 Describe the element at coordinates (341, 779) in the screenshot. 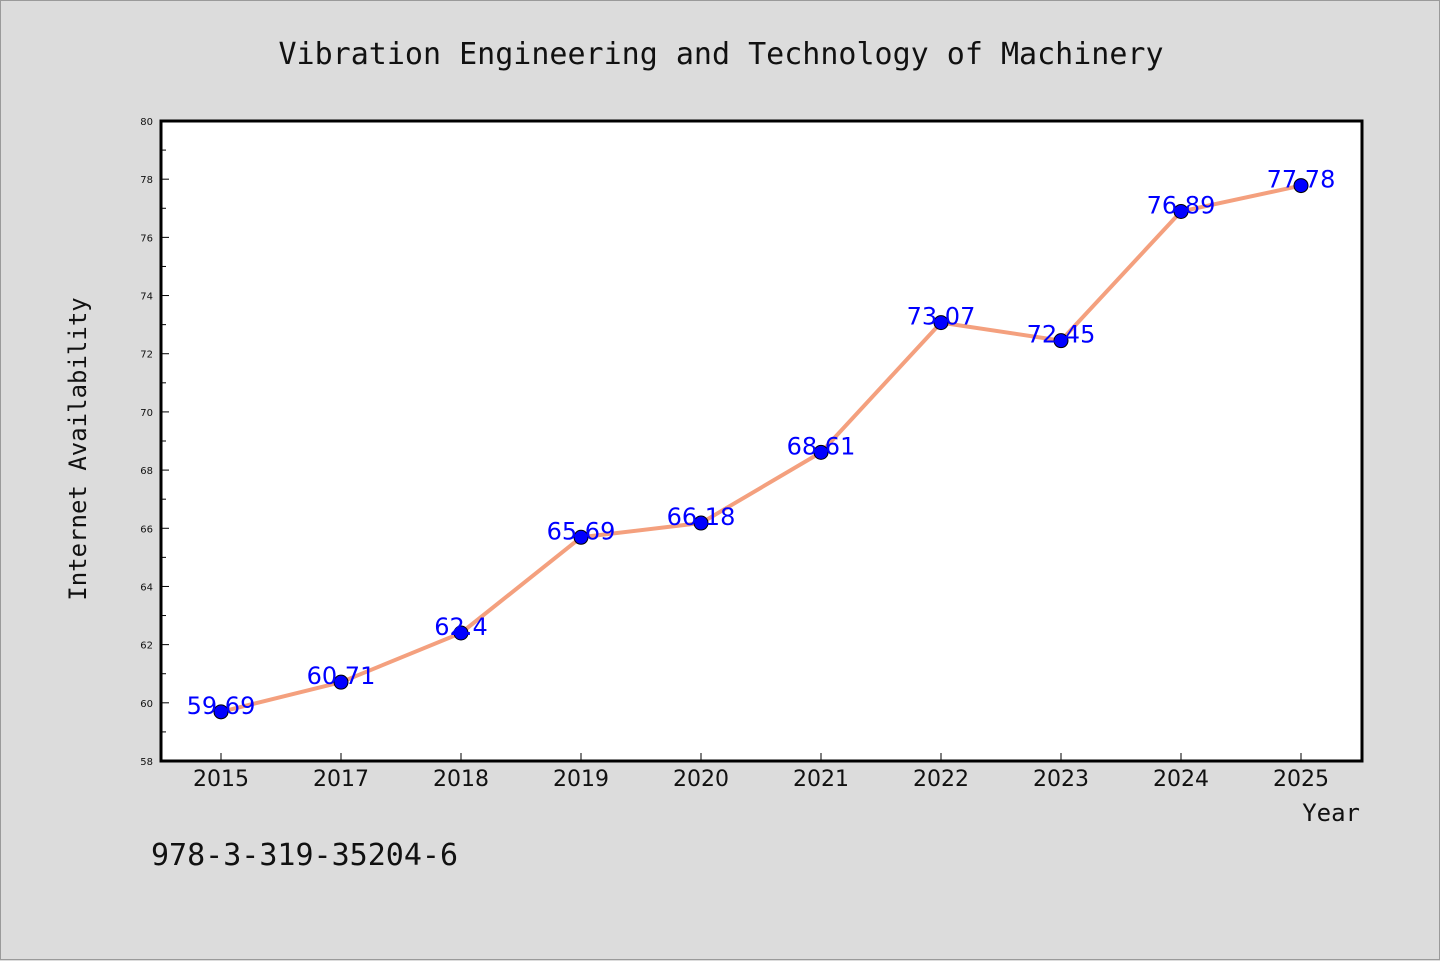

I see `x-tick-label: 2017` at that location.